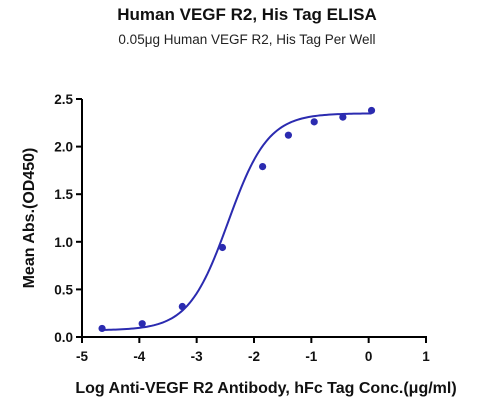  Describe the element at coordinates (82, 356) in the screenshot. I see `x-tick-label: -5` at that location.